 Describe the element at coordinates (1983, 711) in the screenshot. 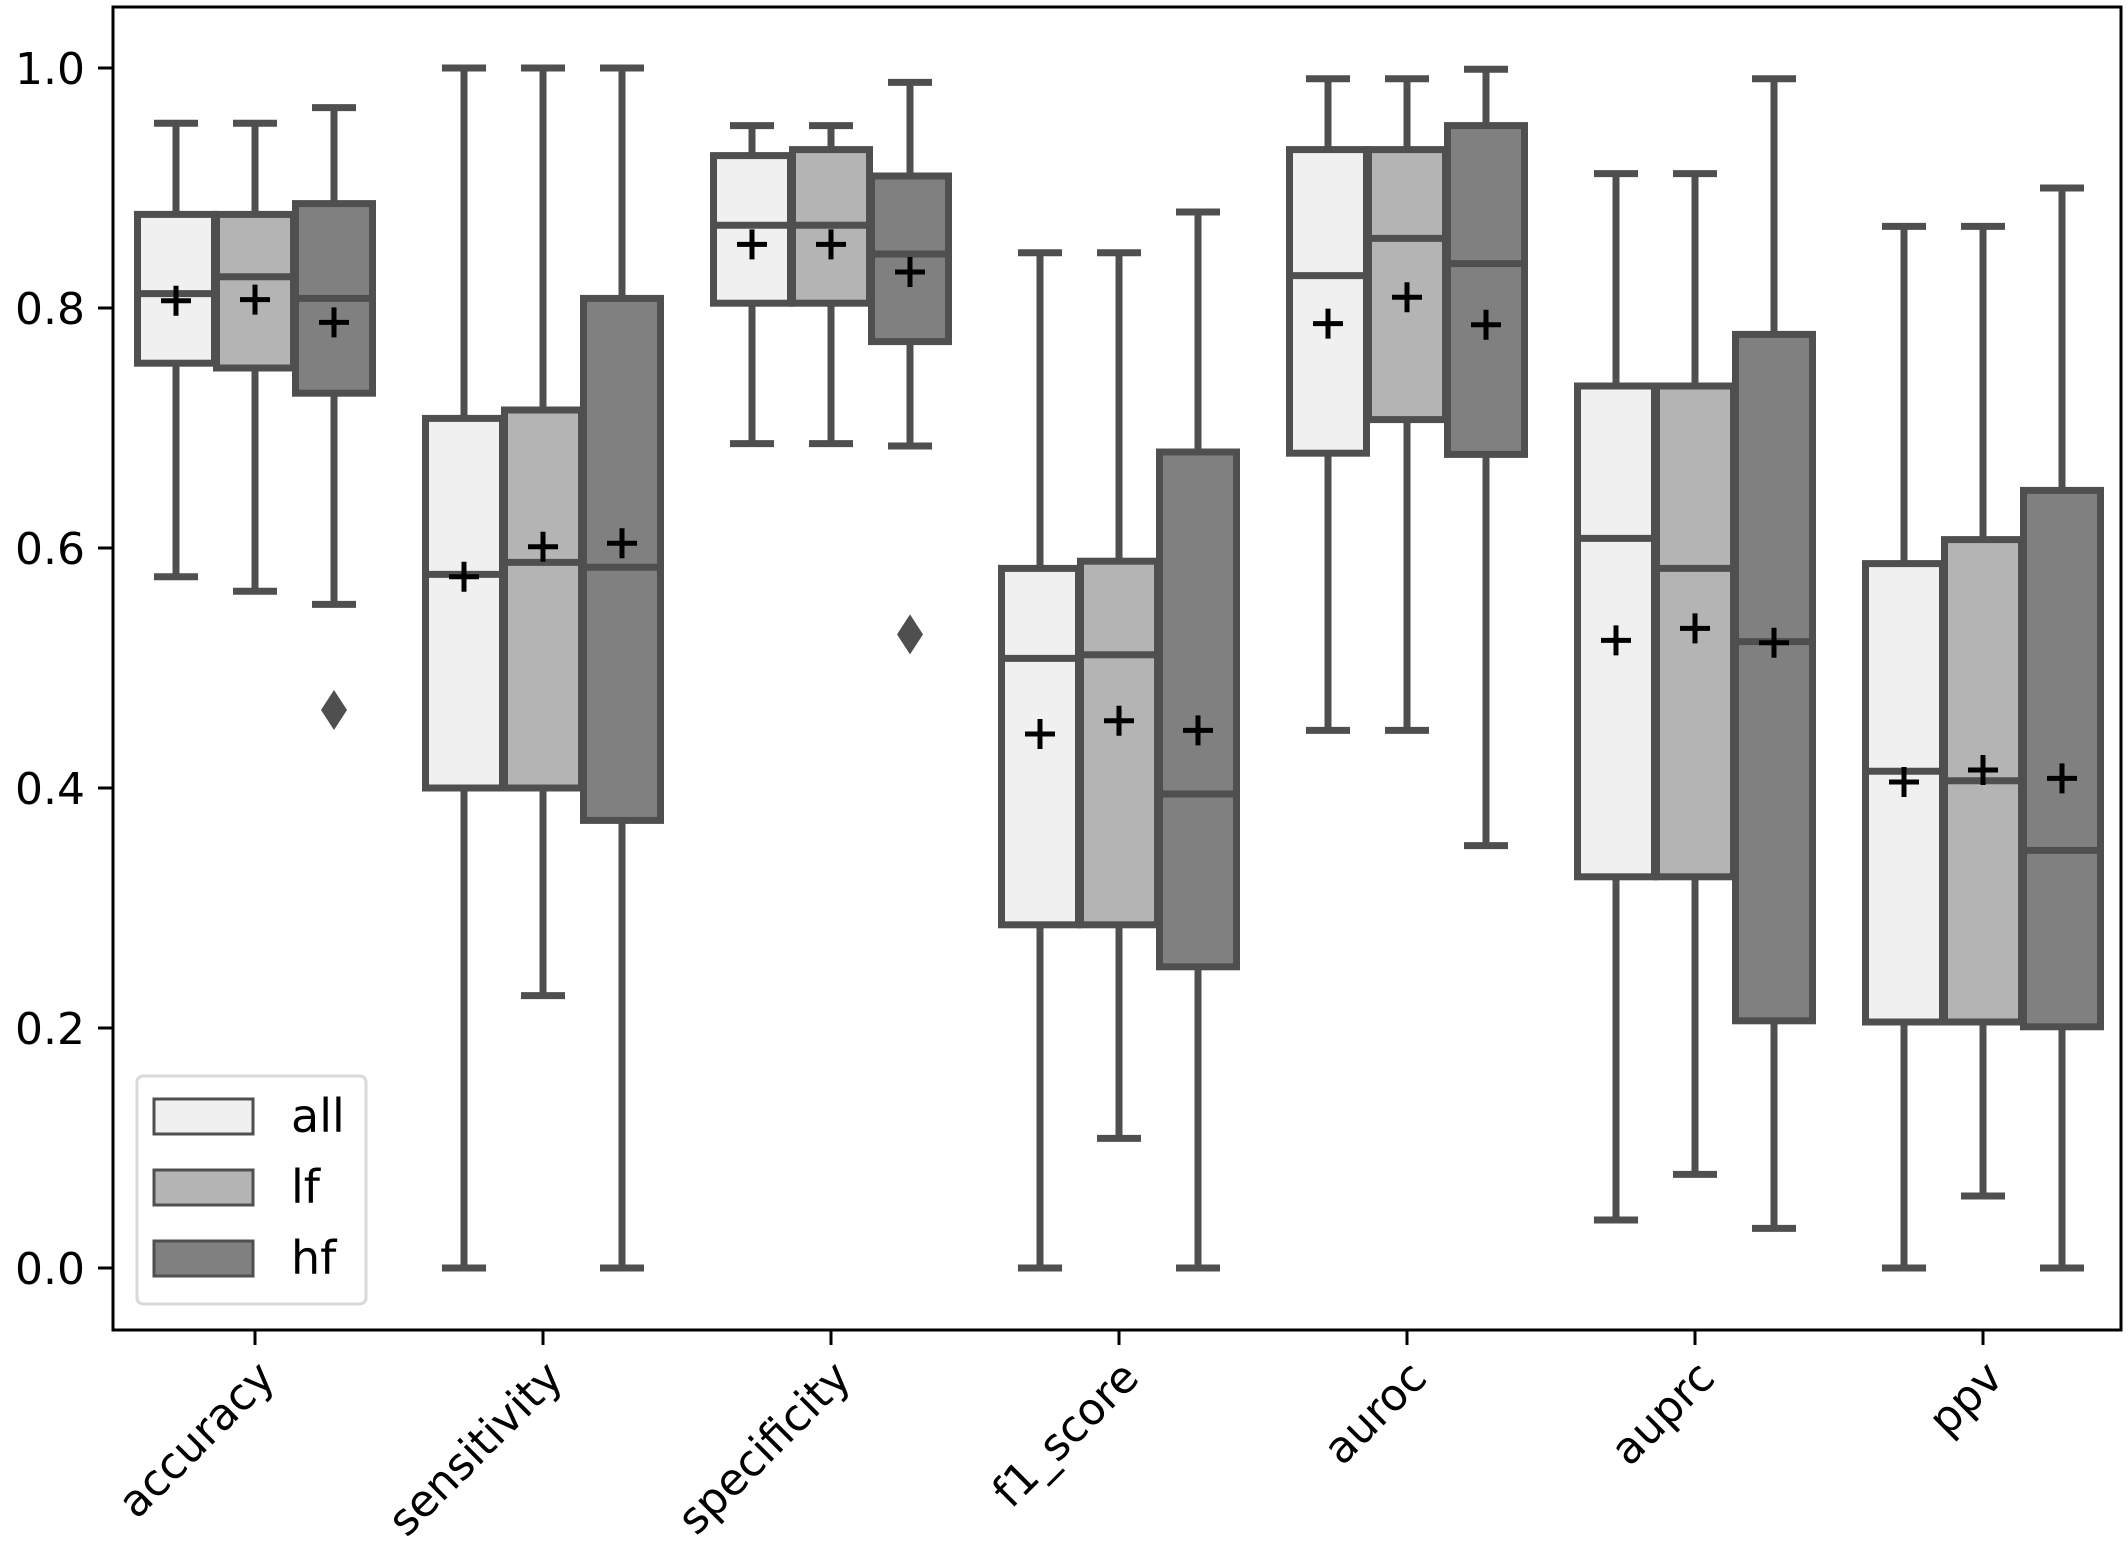

I see `box-lf-ppv` at that location.